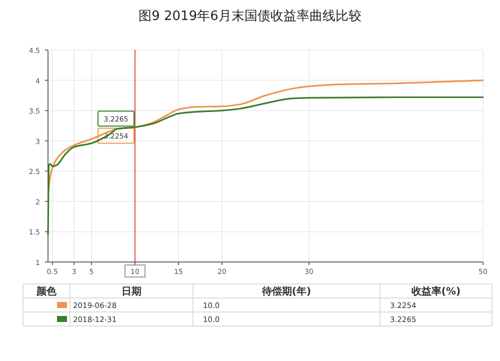 The image size is (500, 361). What do you see at coordinates (250, 16) in the screenshot?
I see `chart-title: 图9 2019年6月末国债收益率曲线比较` at bounding box center [250, 16].